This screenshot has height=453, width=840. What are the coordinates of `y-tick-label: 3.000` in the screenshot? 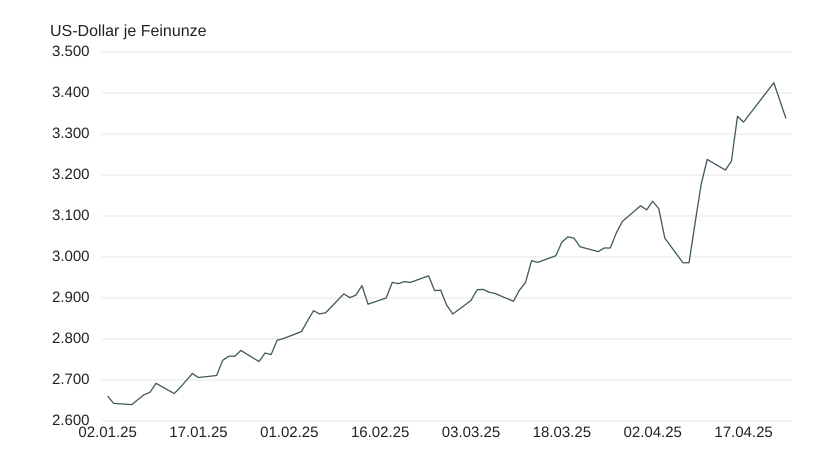 It's located at (71, 257).